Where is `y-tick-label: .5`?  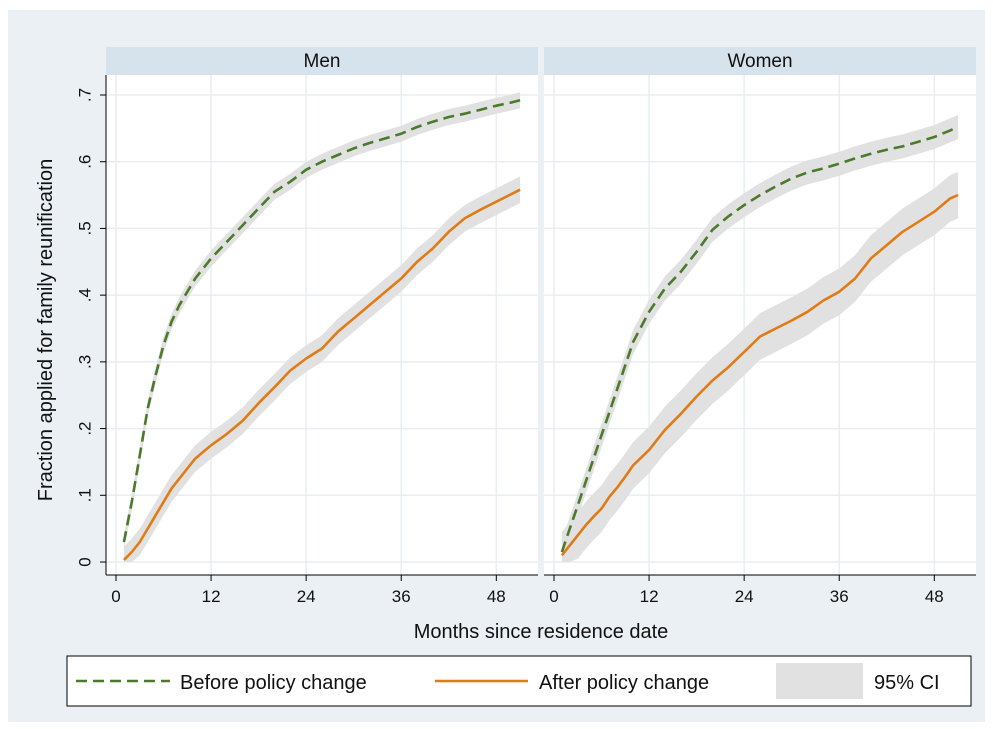
y-tick-label: .5 is located at coordinates (84, 228).